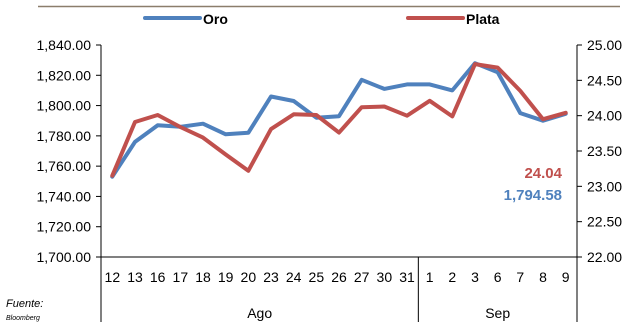  I want to click on x-axis-tick-label: 25, so click(317, 277).